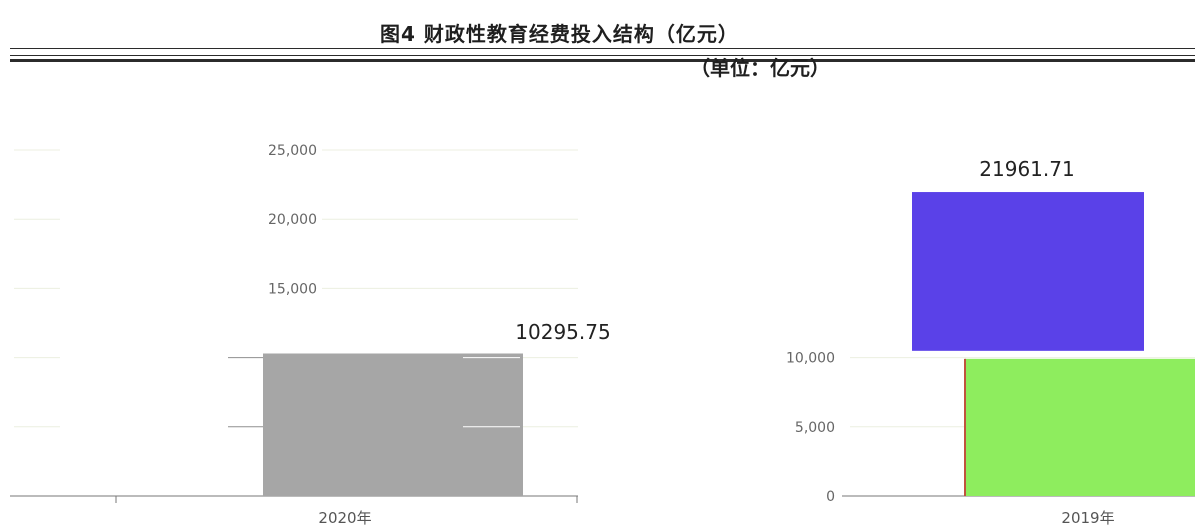 This screenshot has width=1195, height=528. What do you see at coordinates (815, 428) in the screenshot?
I see `right-ytick-label: 5,000` at bounding box center [815, 428].